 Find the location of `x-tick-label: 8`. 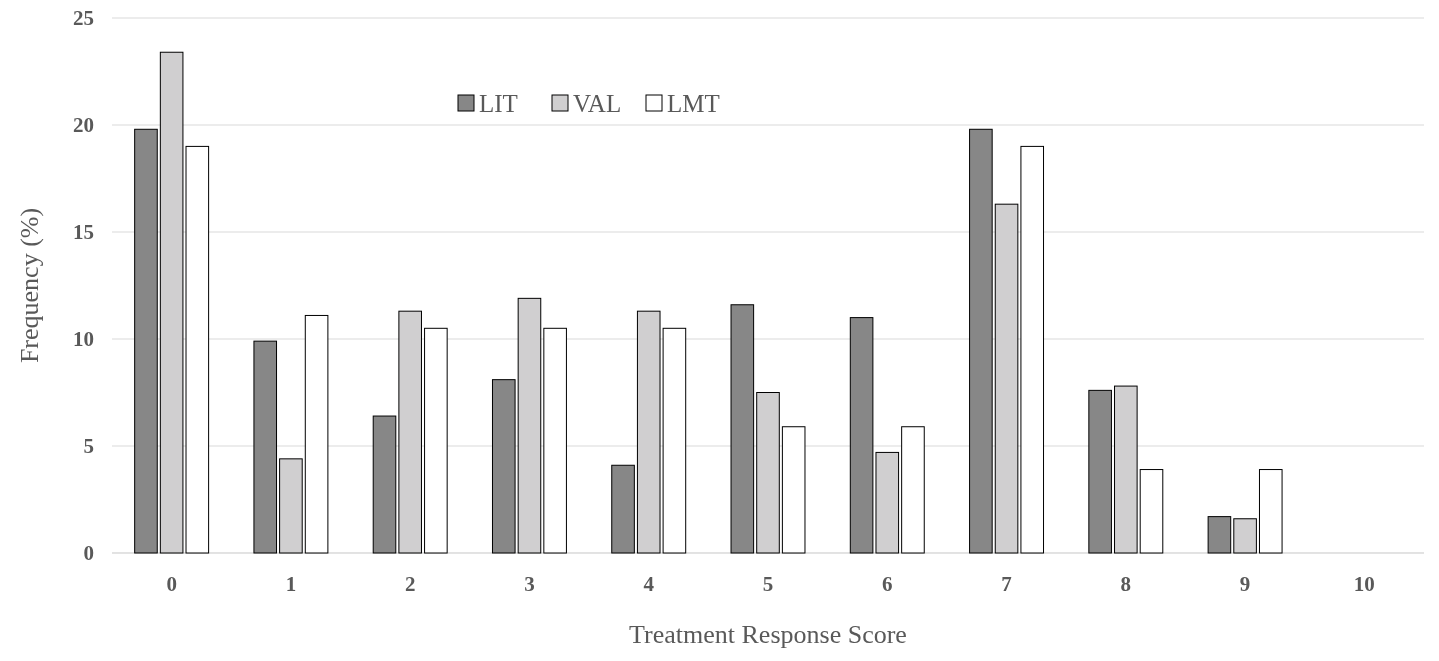

x-tick-label: 8 is located at coordinates (1126, 584).